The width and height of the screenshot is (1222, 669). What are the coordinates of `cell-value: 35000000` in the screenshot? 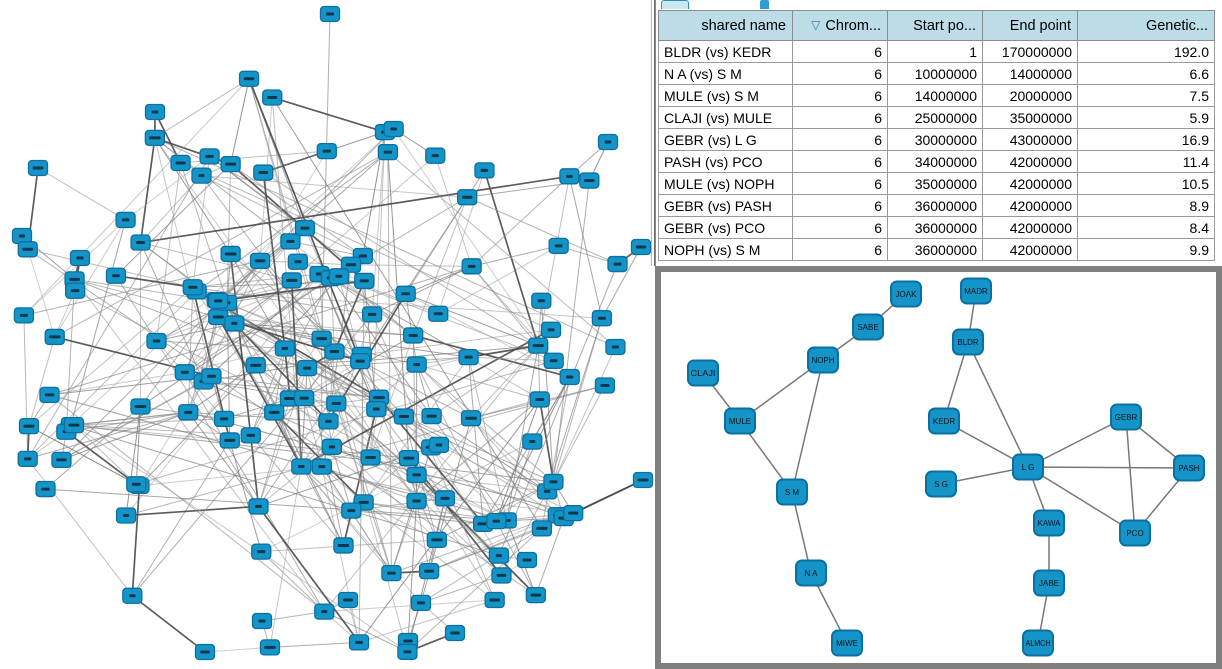 It's located at (1030, 117).